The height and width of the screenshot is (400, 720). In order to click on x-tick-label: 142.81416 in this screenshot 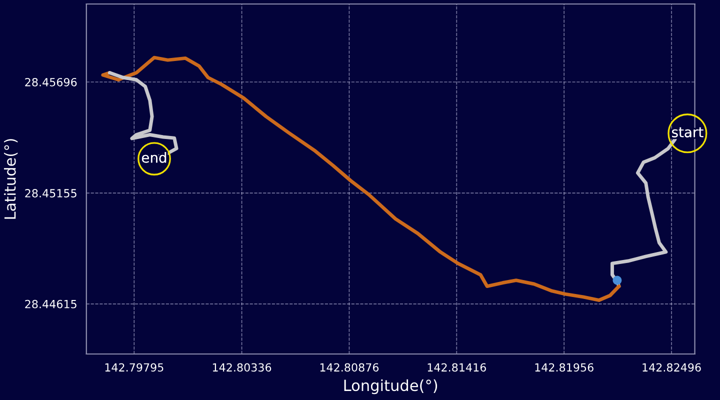, I will do `click(457, 367)`.